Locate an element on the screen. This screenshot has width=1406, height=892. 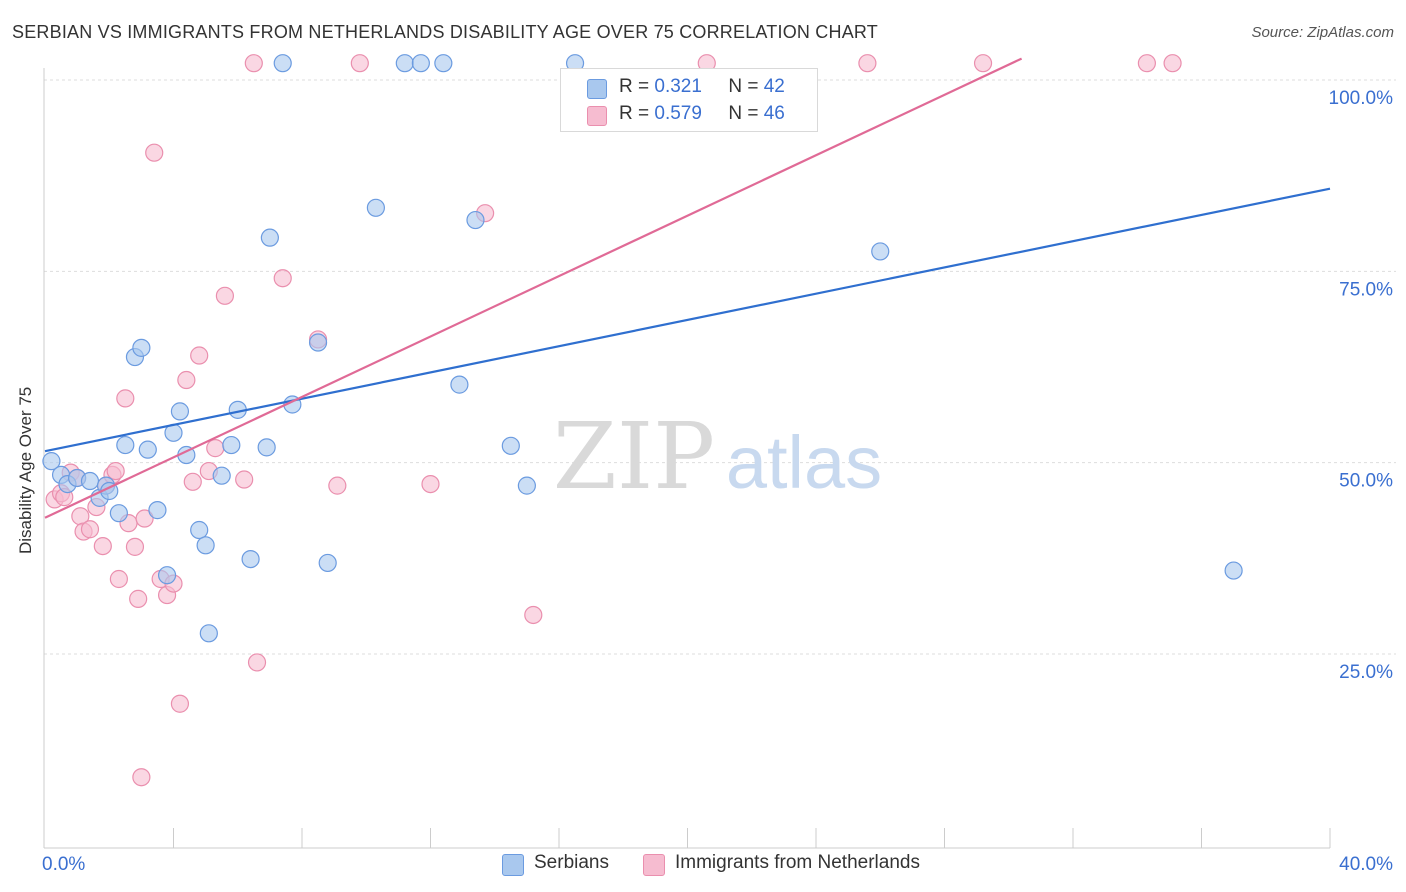
chart-source: Source: ZipAtlas.com is located at coordinates (1322, 32).